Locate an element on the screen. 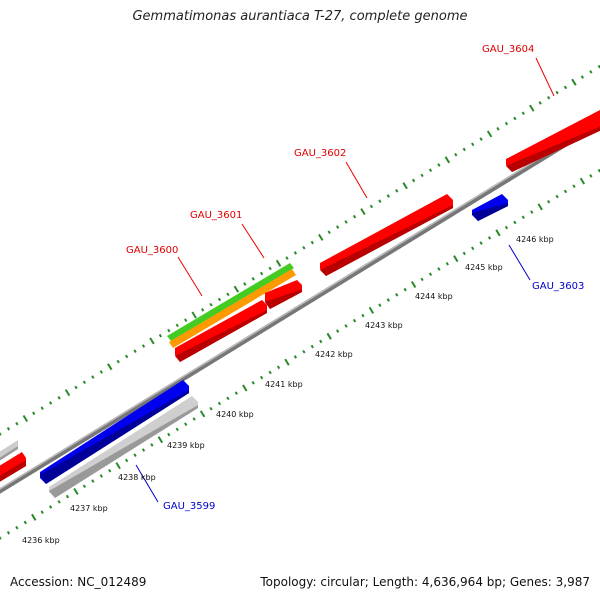  gene-label-3601: GAU_3601 is located at coordinates (216, 215).